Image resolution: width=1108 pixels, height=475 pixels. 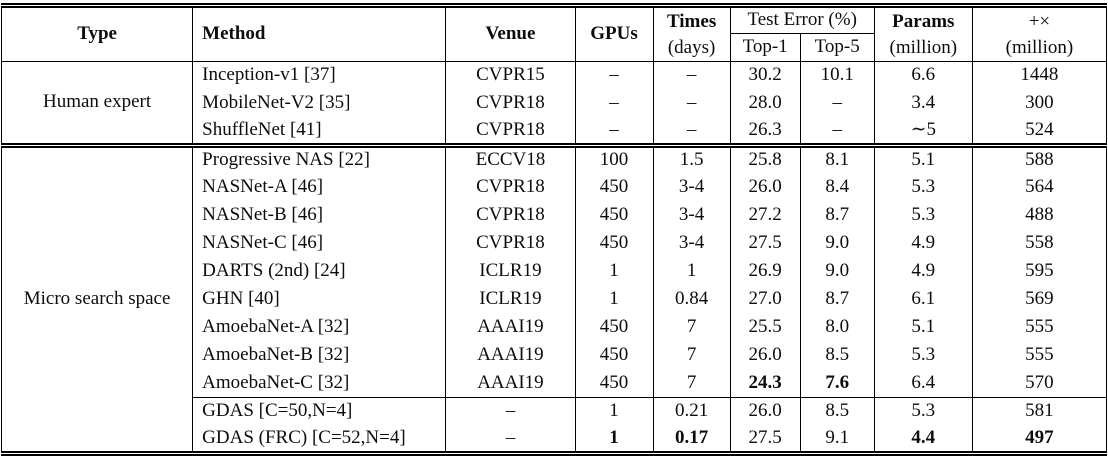 What do you see at coordinates (837, 131) in the screenshot?
I see `top5-error-cell: –` at bounding box center [837, 131].